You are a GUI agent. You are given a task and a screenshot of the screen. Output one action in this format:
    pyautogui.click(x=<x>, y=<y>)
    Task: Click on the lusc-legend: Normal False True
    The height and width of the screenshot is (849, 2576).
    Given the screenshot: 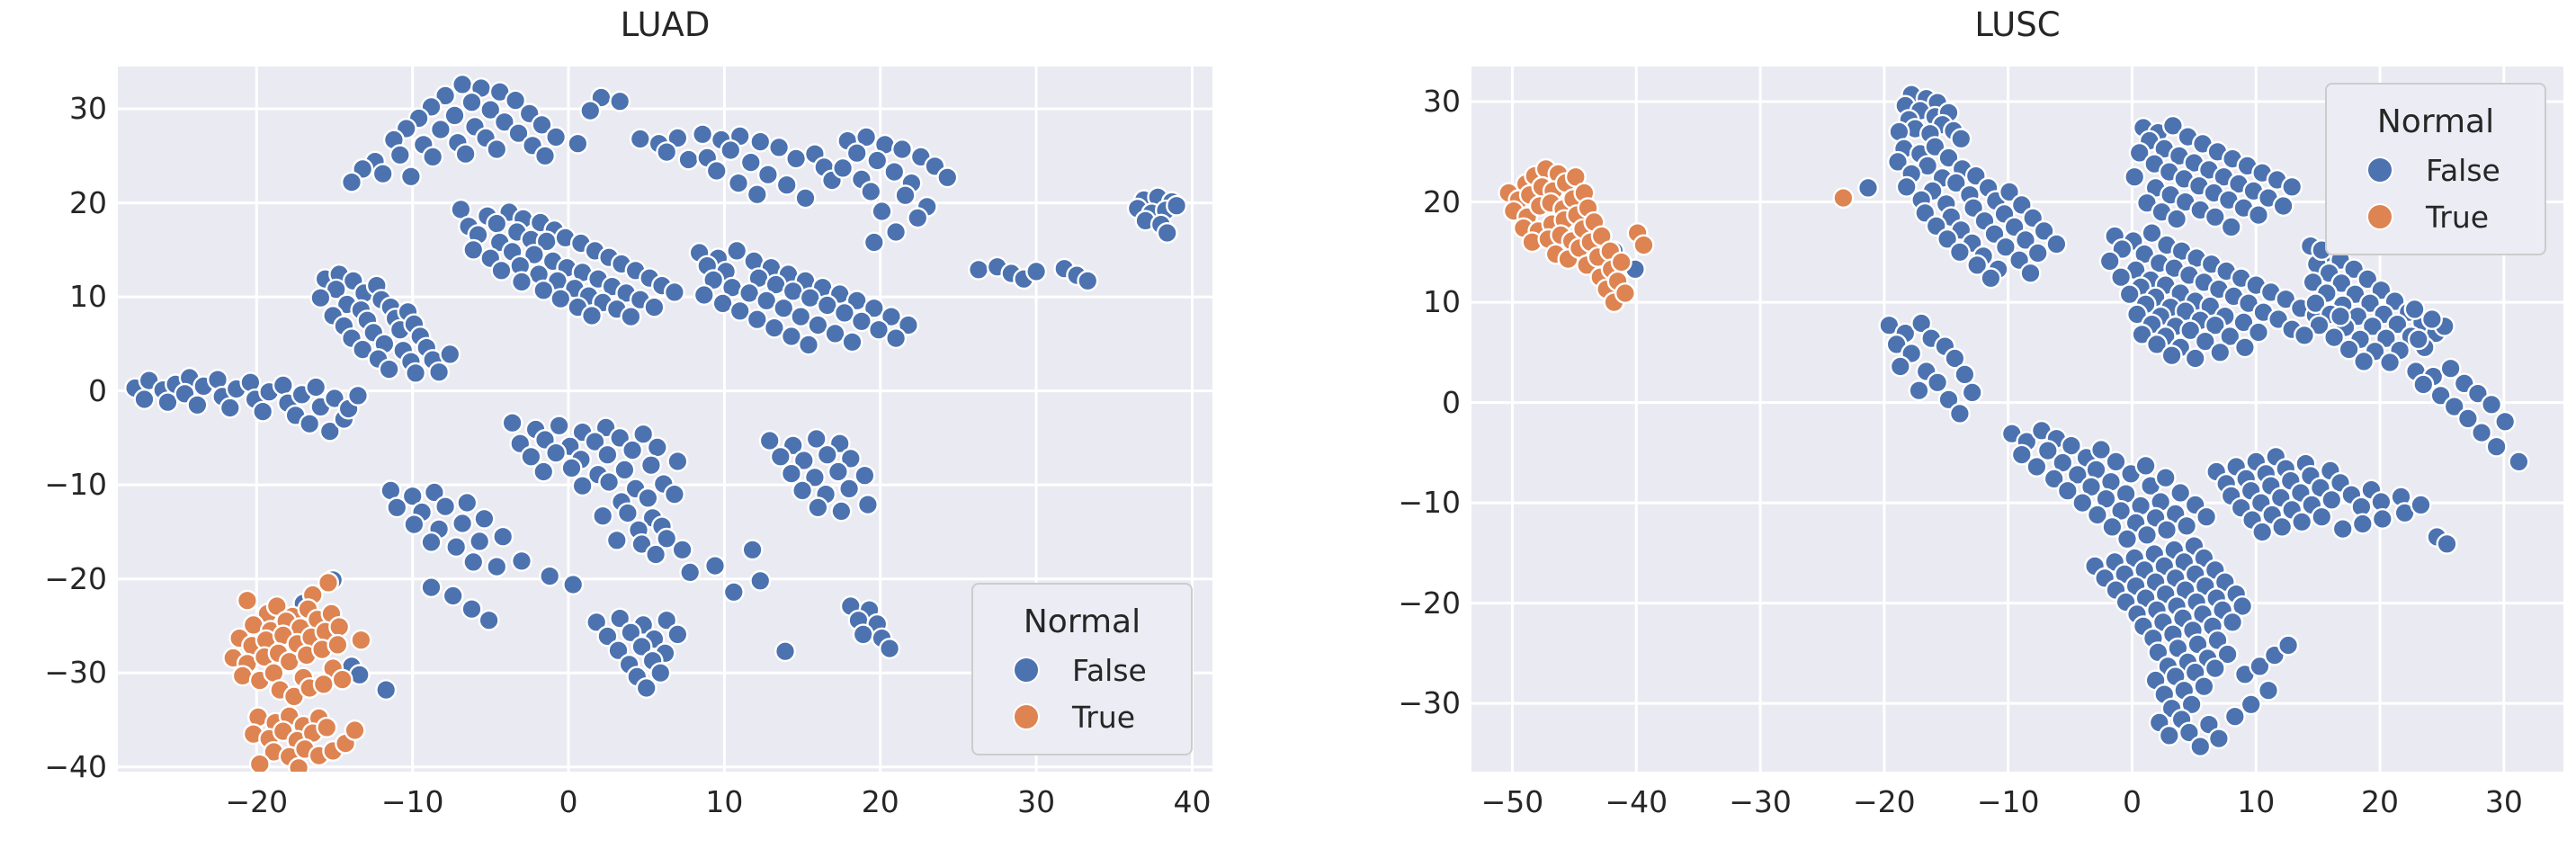 What is the action you would take?
    pyautogui.click(x=2435, y=169)
    